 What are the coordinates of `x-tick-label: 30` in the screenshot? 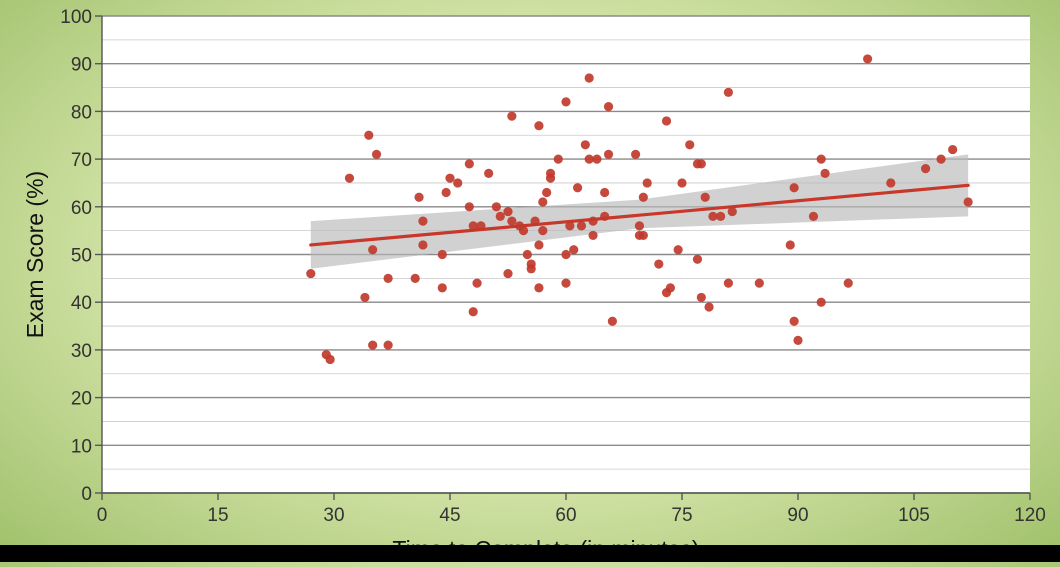 It's located at (333, 515).